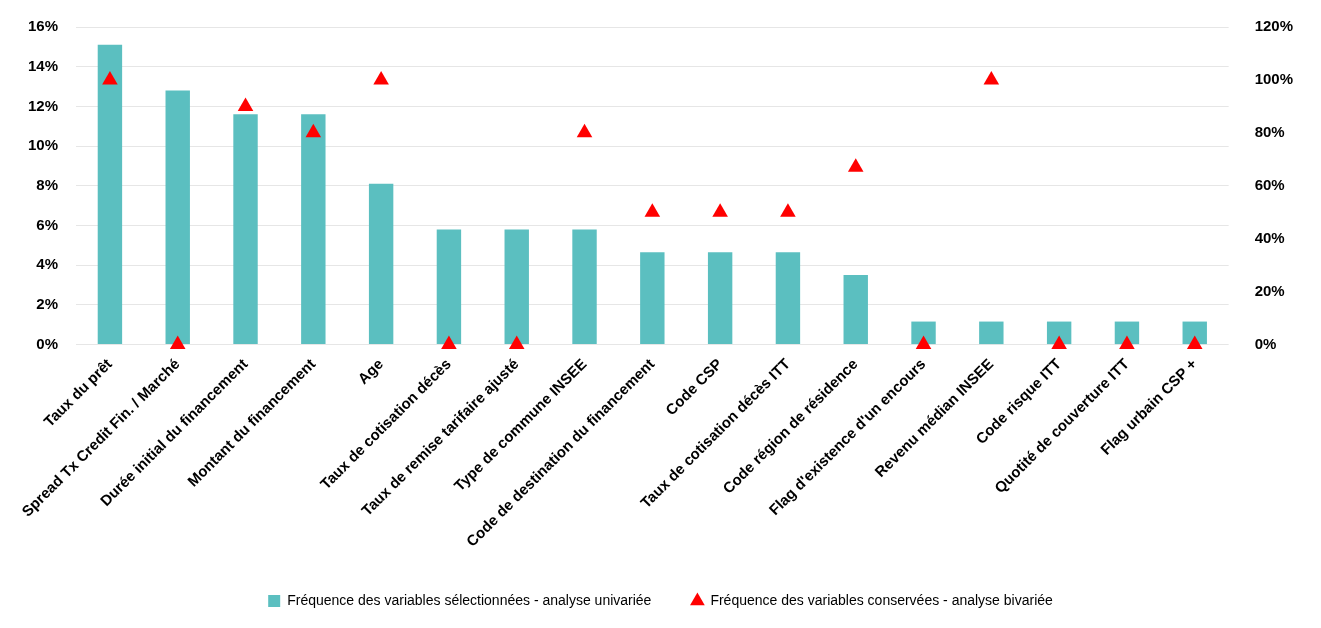 Image resolution: width=1321 pixels, height=628 pixels. I want to click on y-tick-label: 4%, so click(47, 264).